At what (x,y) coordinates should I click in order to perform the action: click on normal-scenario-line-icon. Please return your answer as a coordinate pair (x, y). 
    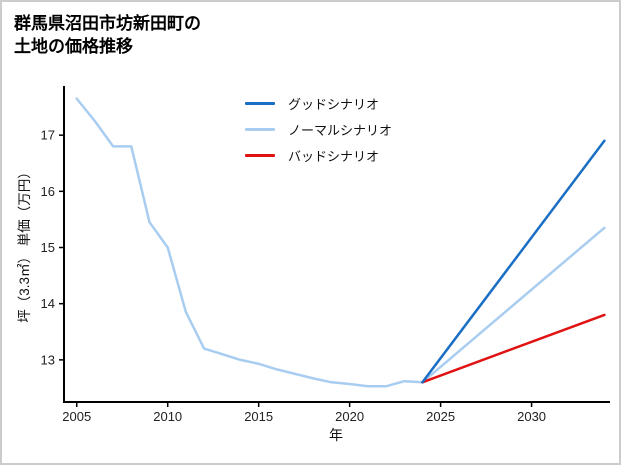
    Looking at the image, I should click on (260, 129).